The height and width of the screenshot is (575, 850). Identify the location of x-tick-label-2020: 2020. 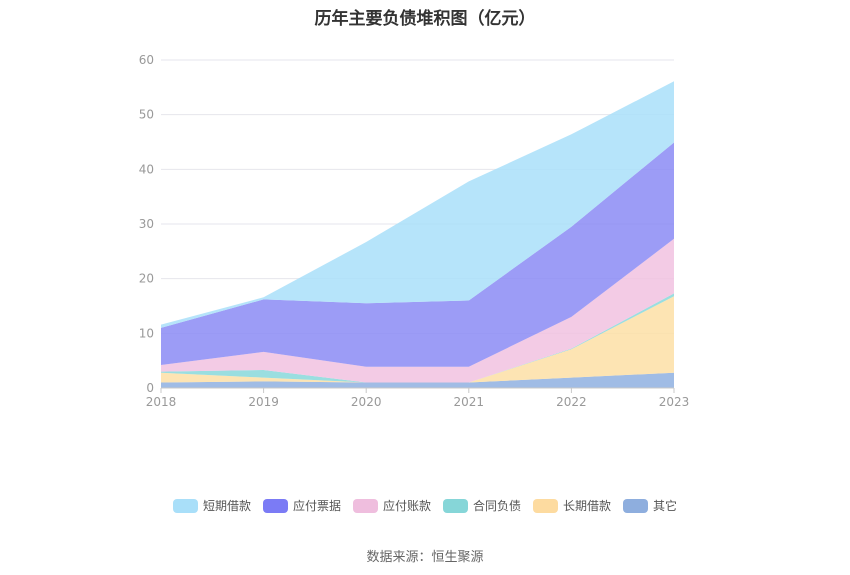
(366, 402).